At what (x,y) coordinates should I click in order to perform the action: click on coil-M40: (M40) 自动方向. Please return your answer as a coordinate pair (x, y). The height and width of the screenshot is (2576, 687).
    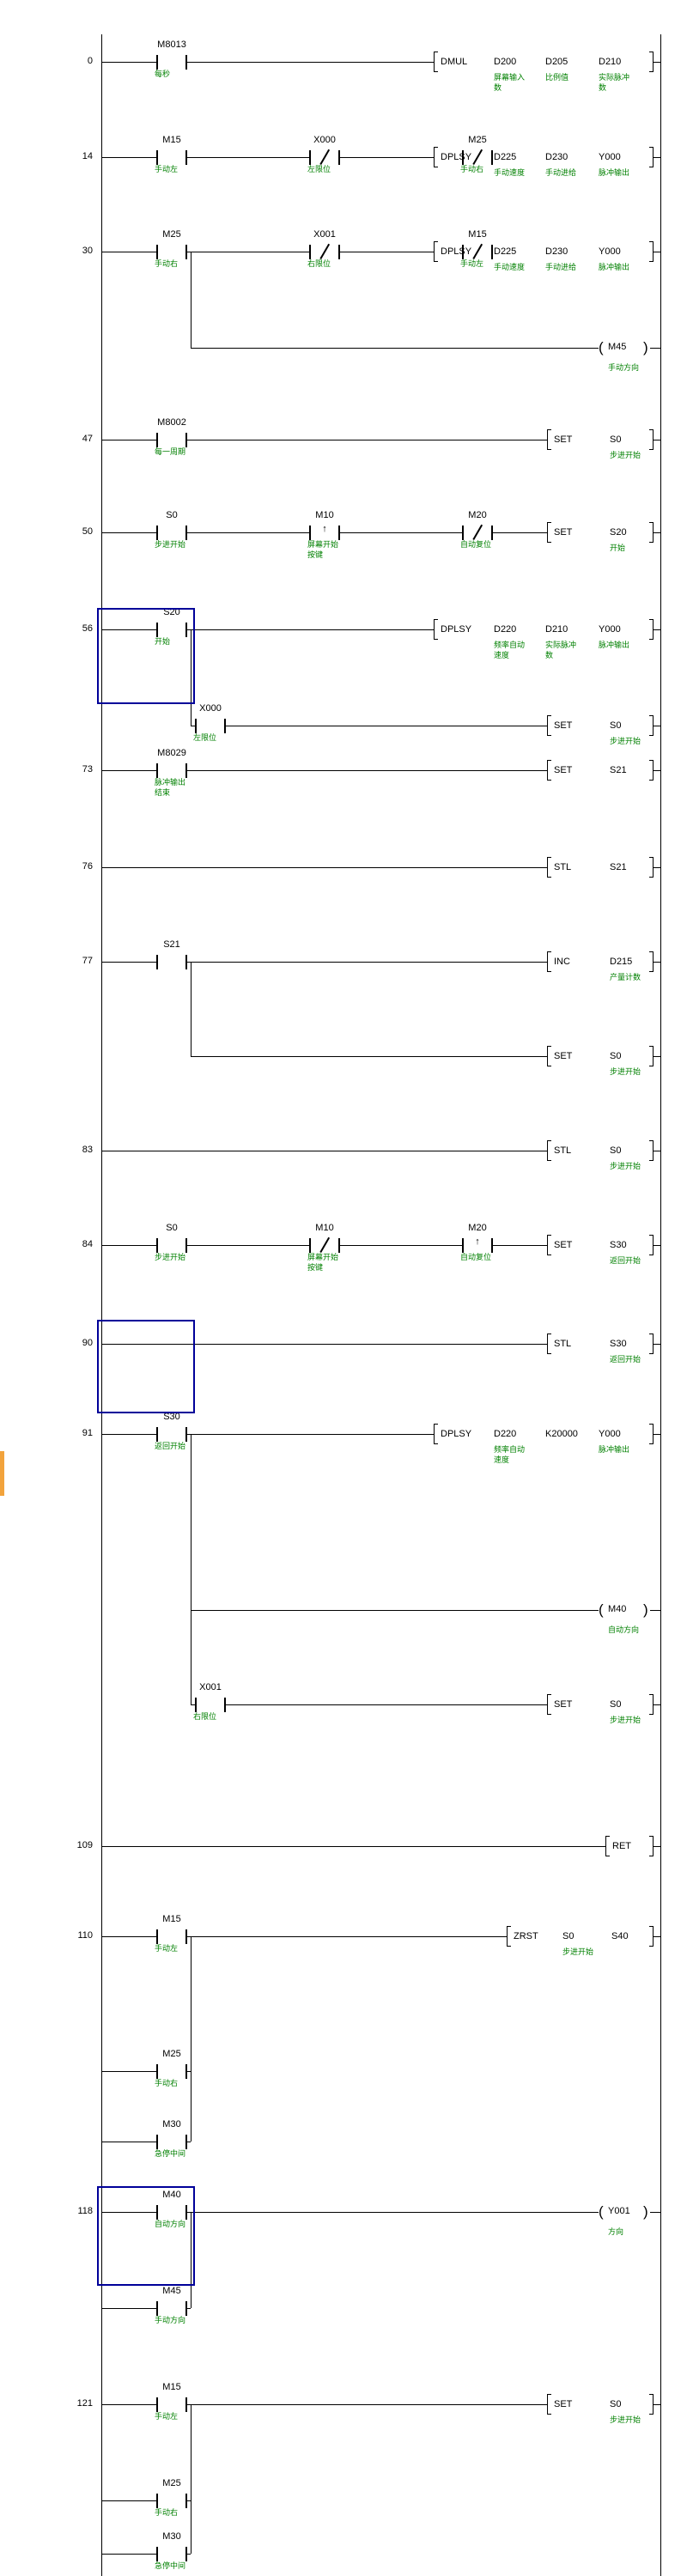
    Looking at the image, I should click on (624, 1620).